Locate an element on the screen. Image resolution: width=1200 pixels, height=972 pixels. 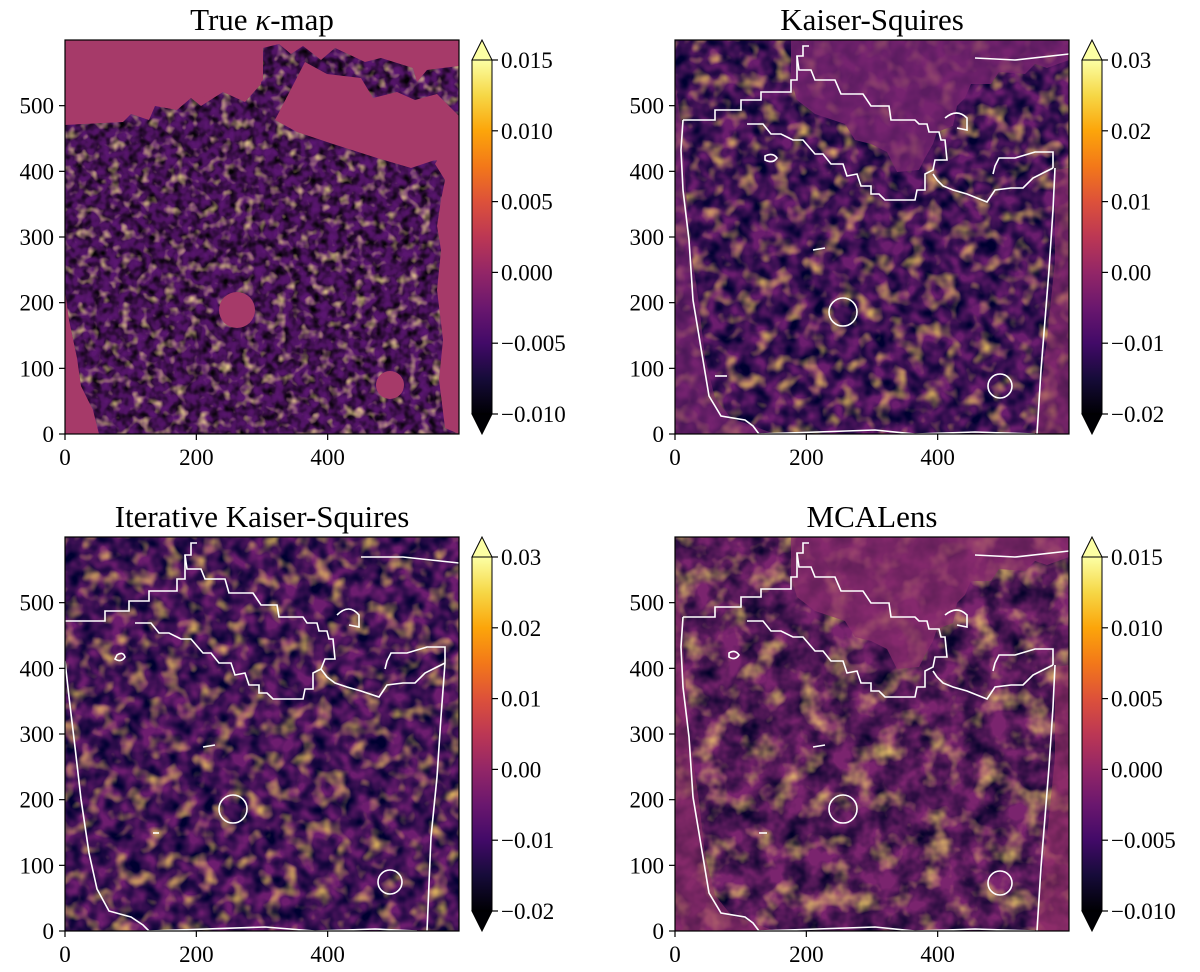
chart-title: True κ-map is located at coordinates (262, 19).